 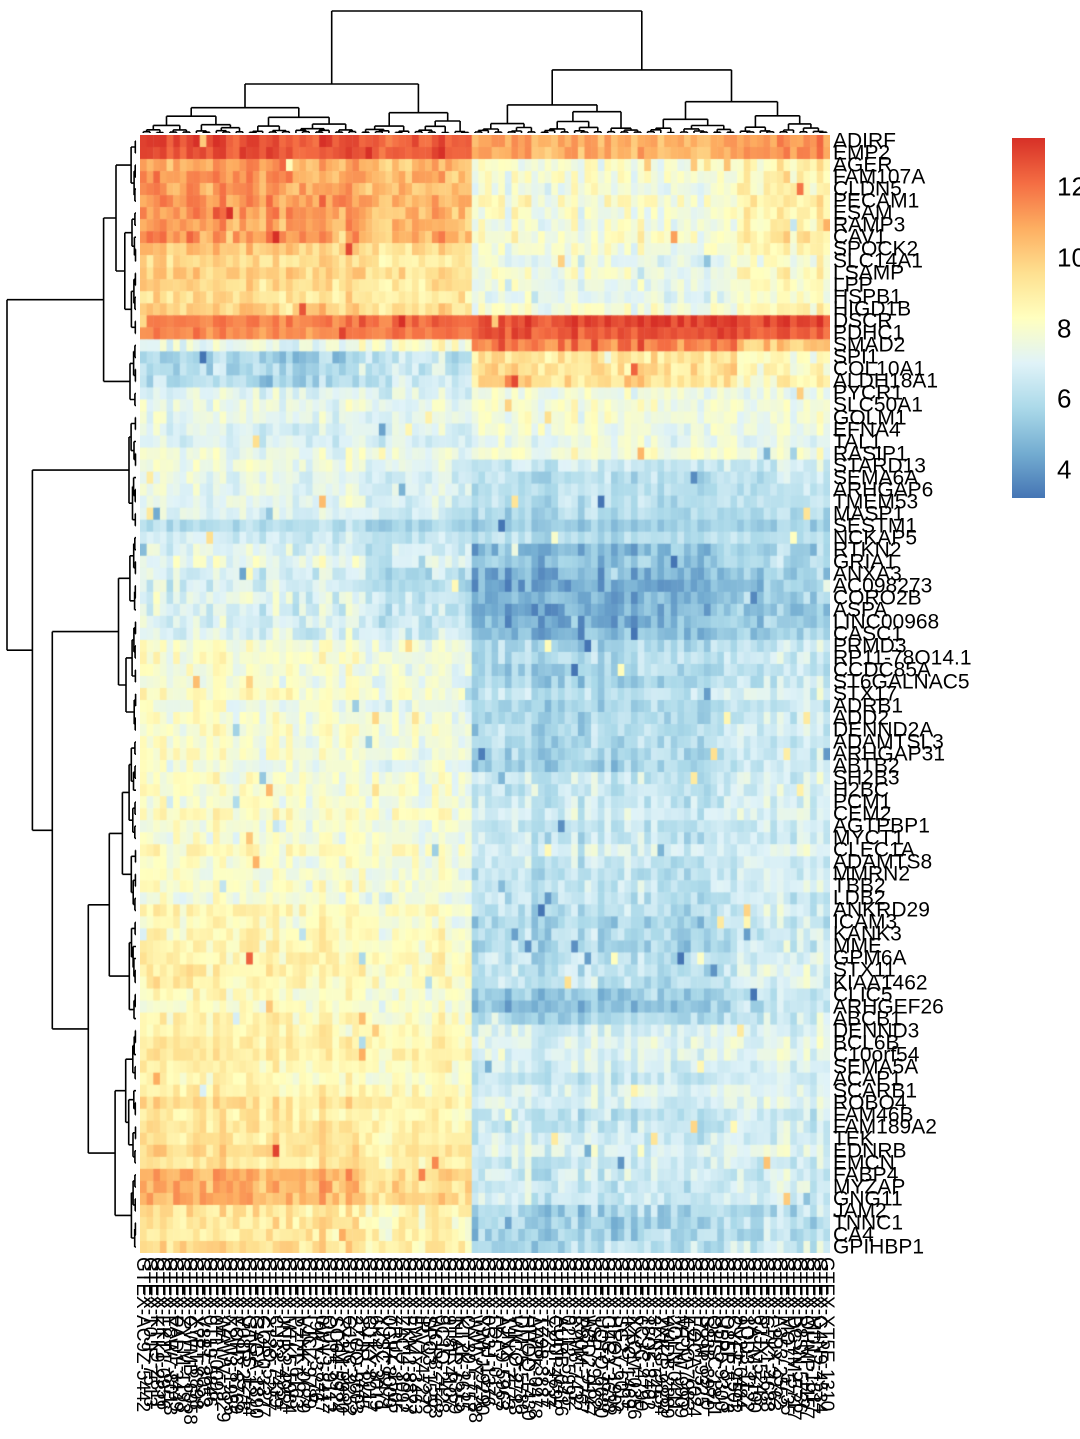 What do you see at coordinates (870, 1103) in the screenshot?
I see `row-label: ROBO4` at bounding box center [870, 1103].